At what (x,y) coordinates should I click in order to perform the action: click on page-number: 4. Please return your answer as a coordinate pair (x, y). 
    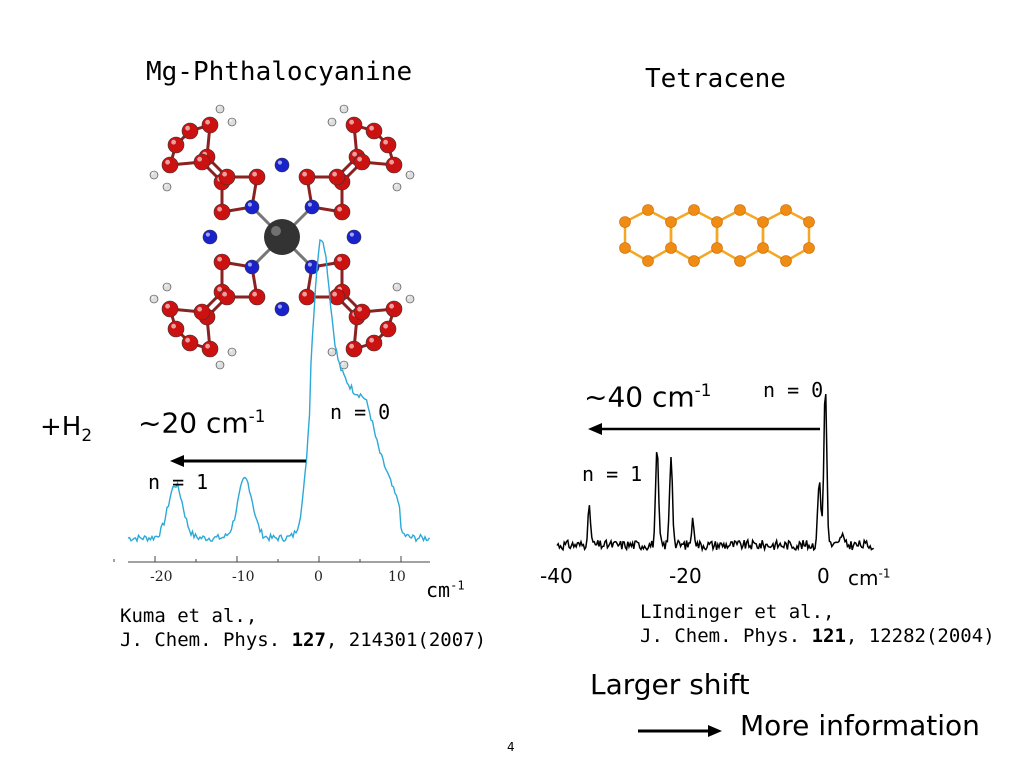
    Looking at the image, I should click on (511, 747).